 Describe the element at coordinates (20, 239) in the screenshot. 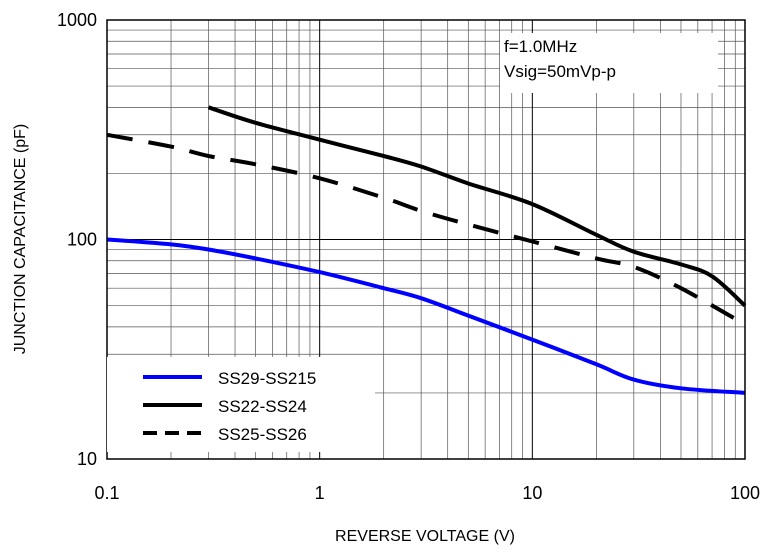

I see `y-axis-label: JUNCTION CAPACITANCE (pF)` at that location.